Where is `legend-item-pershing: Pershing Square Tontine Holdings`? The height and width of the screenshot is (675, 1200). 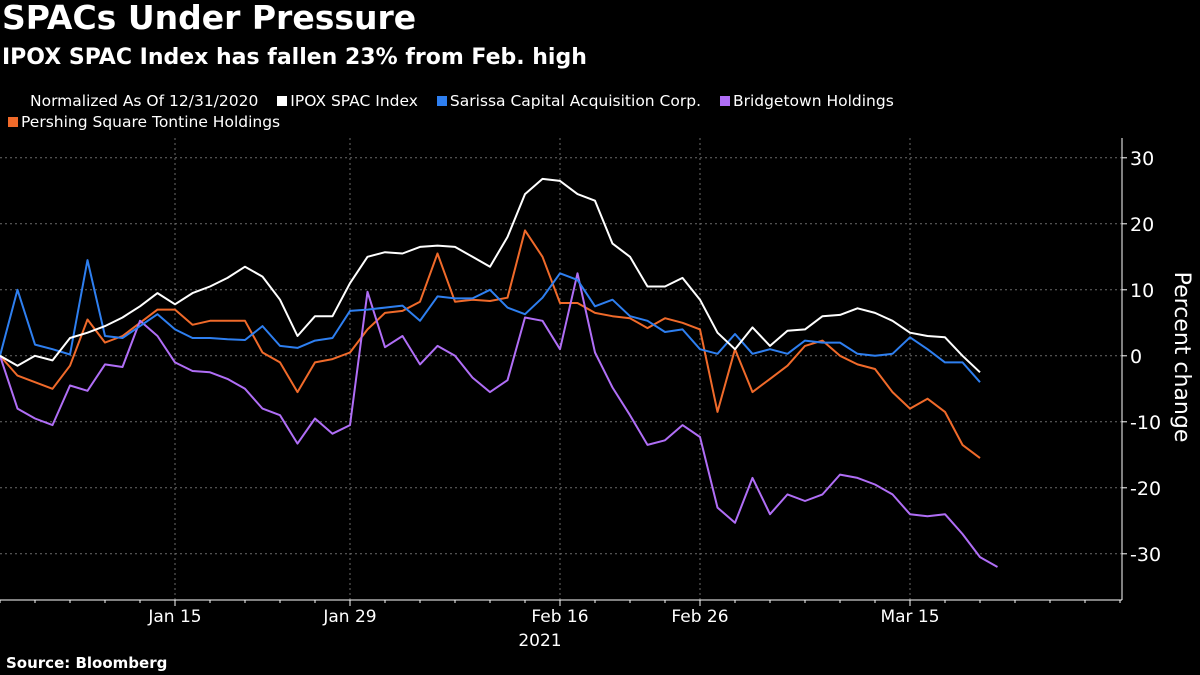
legend-item-pershing: Pershing Square Tontine Holdings is located at coordinates (144, 122).